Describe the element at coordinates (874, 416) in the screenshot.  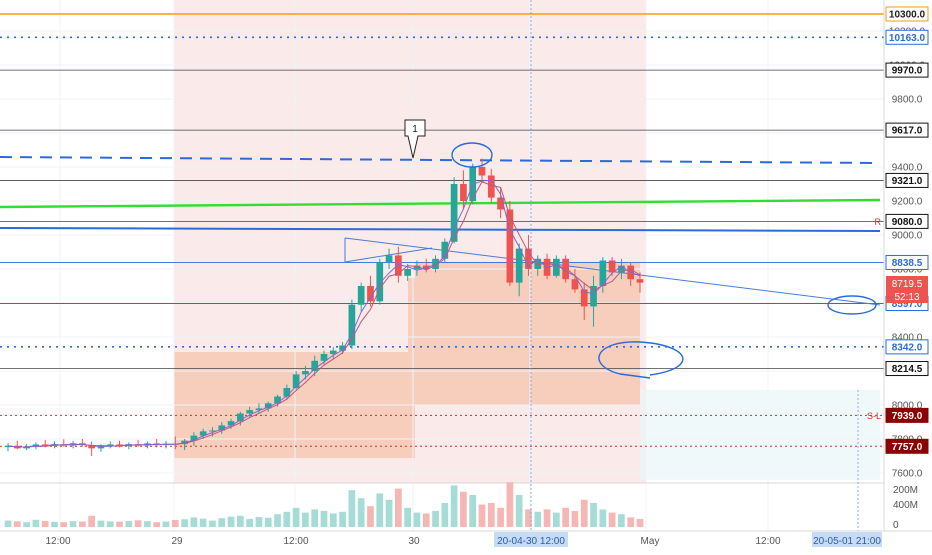
I see `price-level-marker: S-L` at that location.